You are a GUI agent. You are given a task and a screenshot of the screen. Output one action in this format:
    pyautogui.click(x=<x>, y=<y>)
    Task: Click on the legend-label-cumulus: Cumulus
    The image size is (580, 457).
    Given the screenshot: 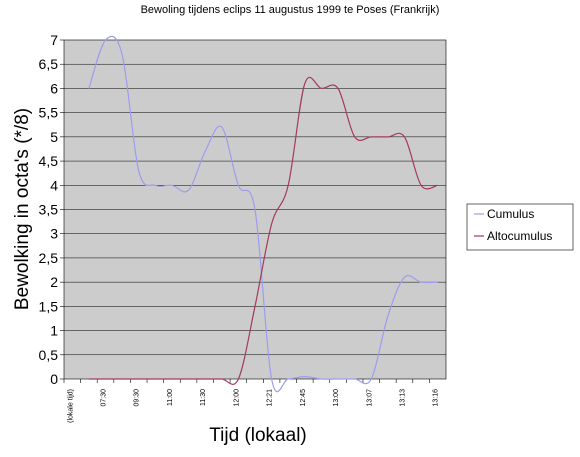 What is the action you would take?
    pyautogui.click(x=510, y=214)
    